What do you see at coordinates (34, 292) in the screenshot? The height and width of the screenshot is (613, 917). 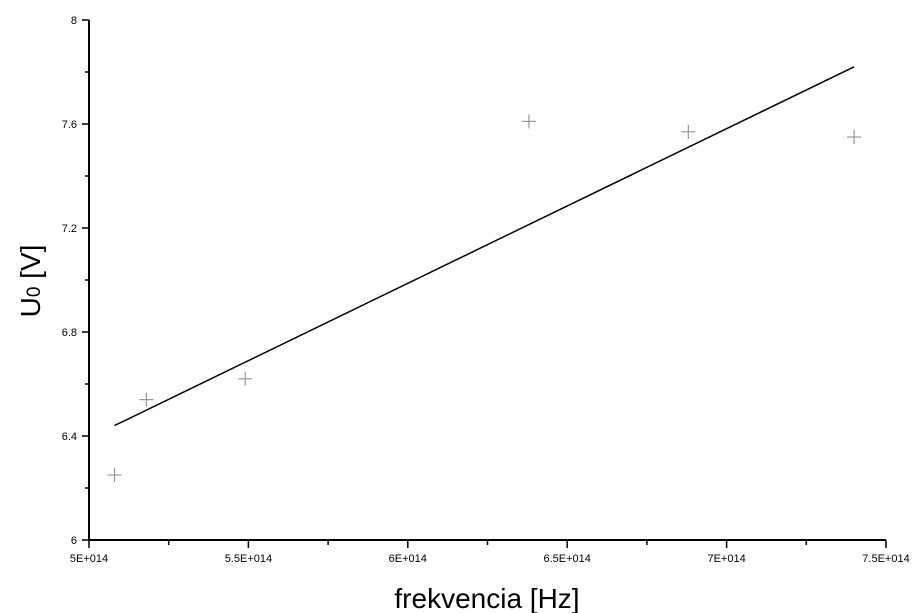 I see `y-axis-title-sub: 0` at bounding box center [34, 292].